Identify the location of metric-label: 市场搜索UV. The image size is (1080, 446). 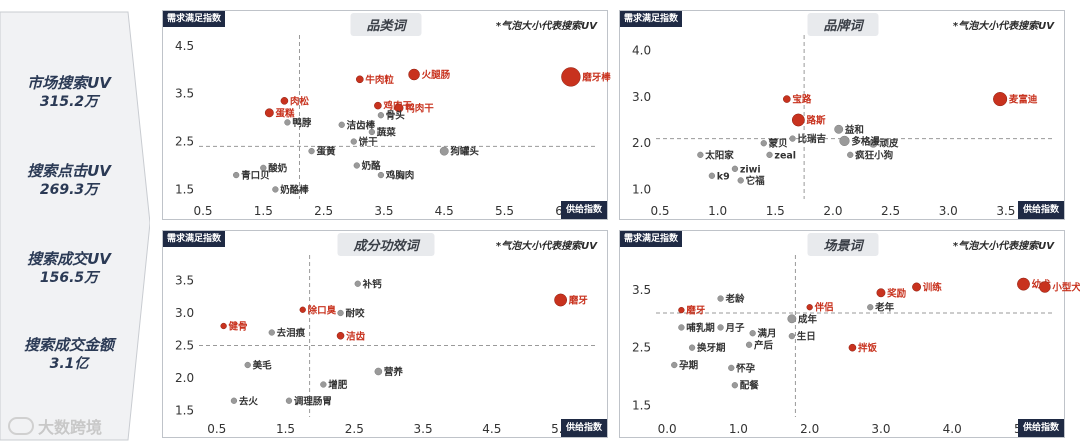
(69, 83).